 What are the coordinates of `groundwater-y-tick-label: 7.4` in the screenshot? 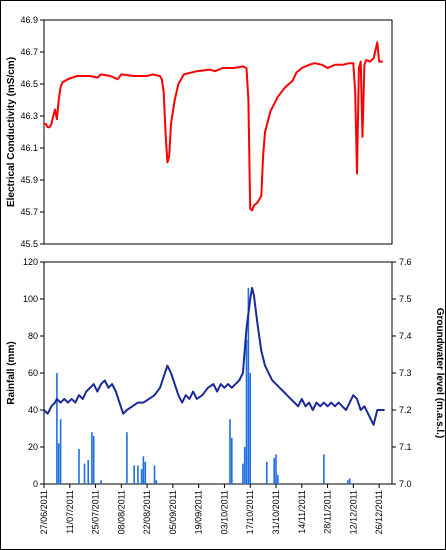 It's located at (405, 336).